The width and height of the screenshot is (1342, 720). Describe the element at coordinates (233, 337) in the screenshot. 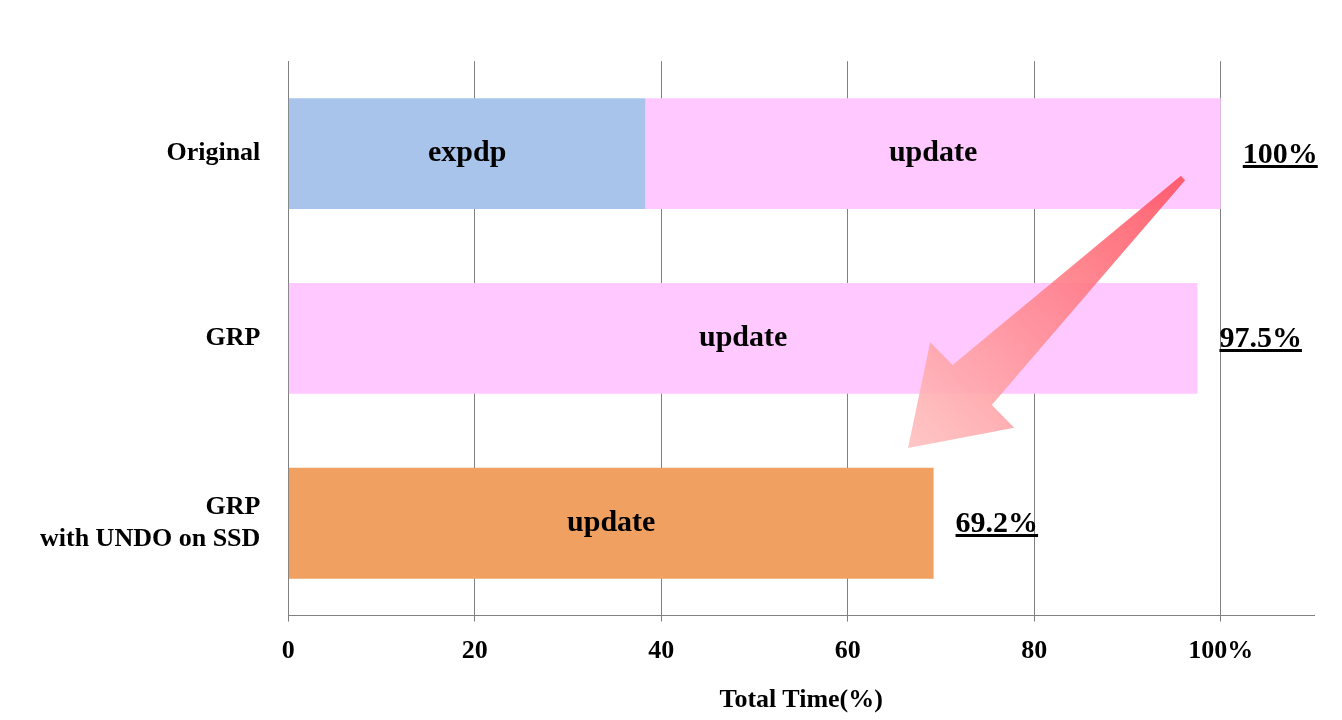

I see `y-tick-label: GRP` at that location.